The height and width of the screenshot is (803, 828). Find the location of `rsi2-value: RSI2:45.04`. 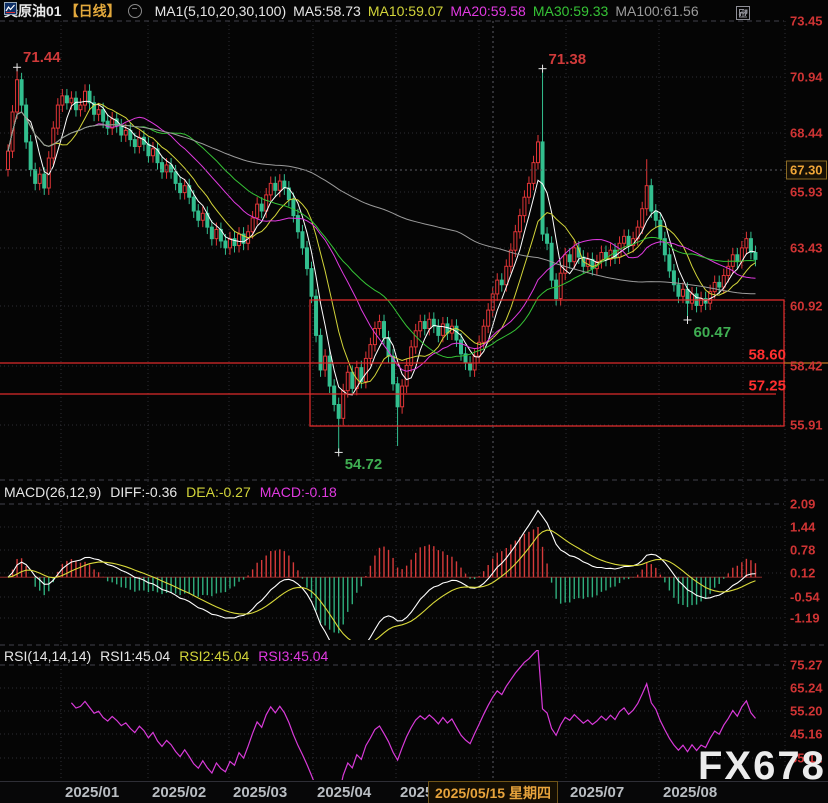

rsi2-value: RSI2:45.04 is located at coordinates (214, 656).